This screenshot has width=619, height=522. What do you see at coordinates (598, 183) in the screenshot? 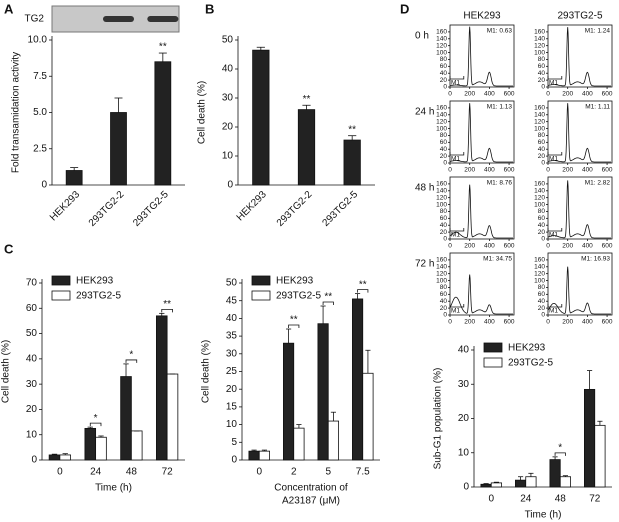
I see `gate-value: M1: 2.82` at bounding box center [598, 183].